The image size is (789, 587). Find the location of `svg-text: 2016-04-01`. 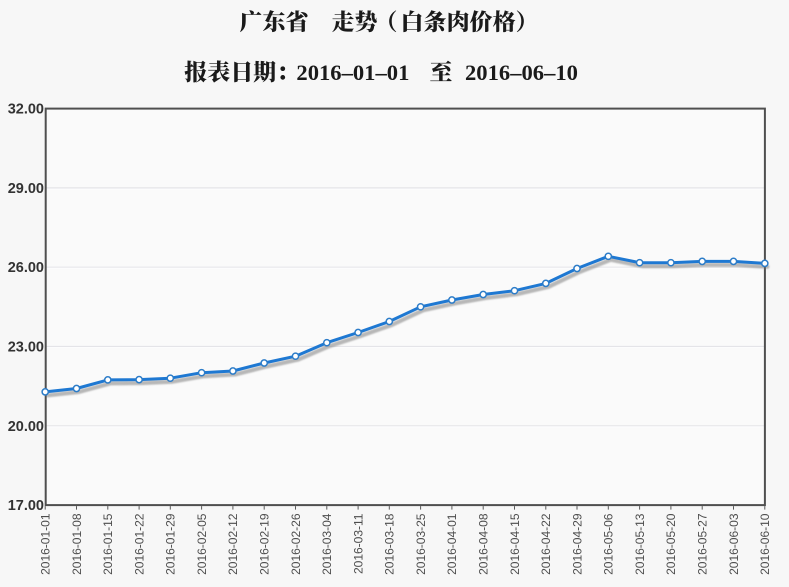

svg-text: 2016-04-01 is located at coordinates (452, 544).